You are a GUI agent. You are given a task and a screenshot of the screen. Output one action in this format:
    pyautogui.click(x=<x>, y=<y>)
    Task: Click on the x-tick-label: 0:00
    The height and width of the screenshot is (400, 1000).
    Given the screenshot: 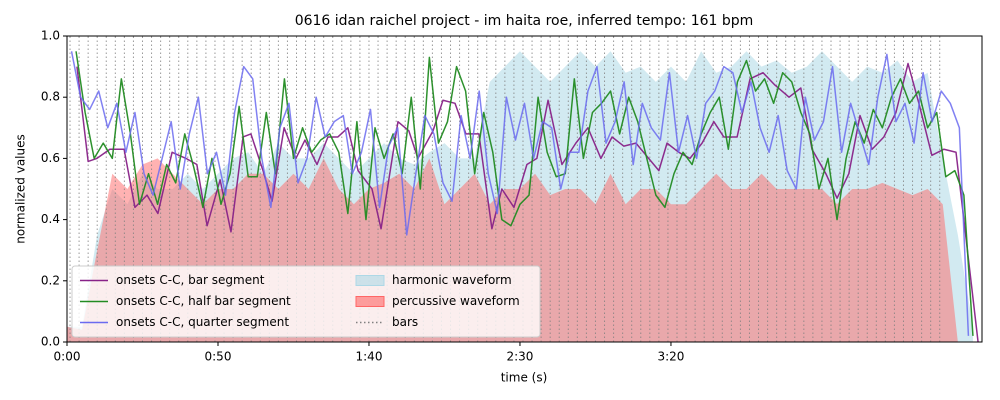 What is the action you would take?
    pyautogui.click(x=67, y=357)
    